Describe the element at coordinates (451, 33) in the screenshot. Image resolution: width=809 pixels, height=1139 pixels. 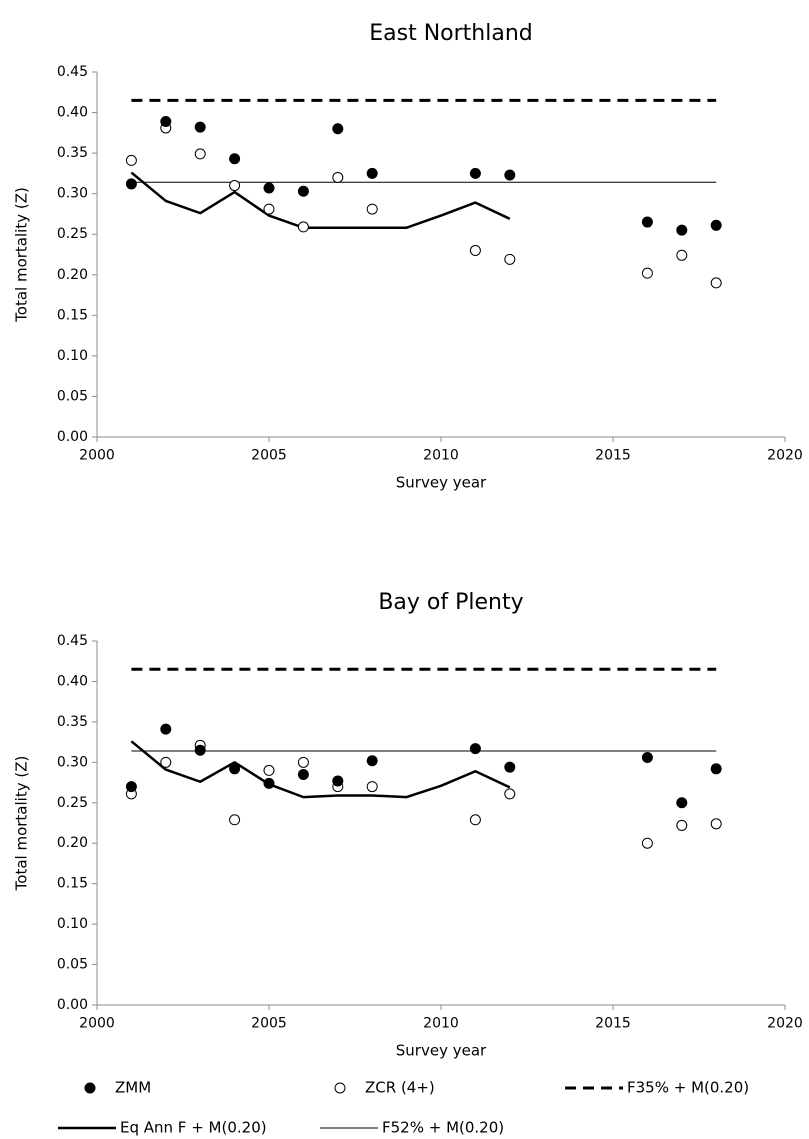
I see `chart-title: East Northland` at that location.